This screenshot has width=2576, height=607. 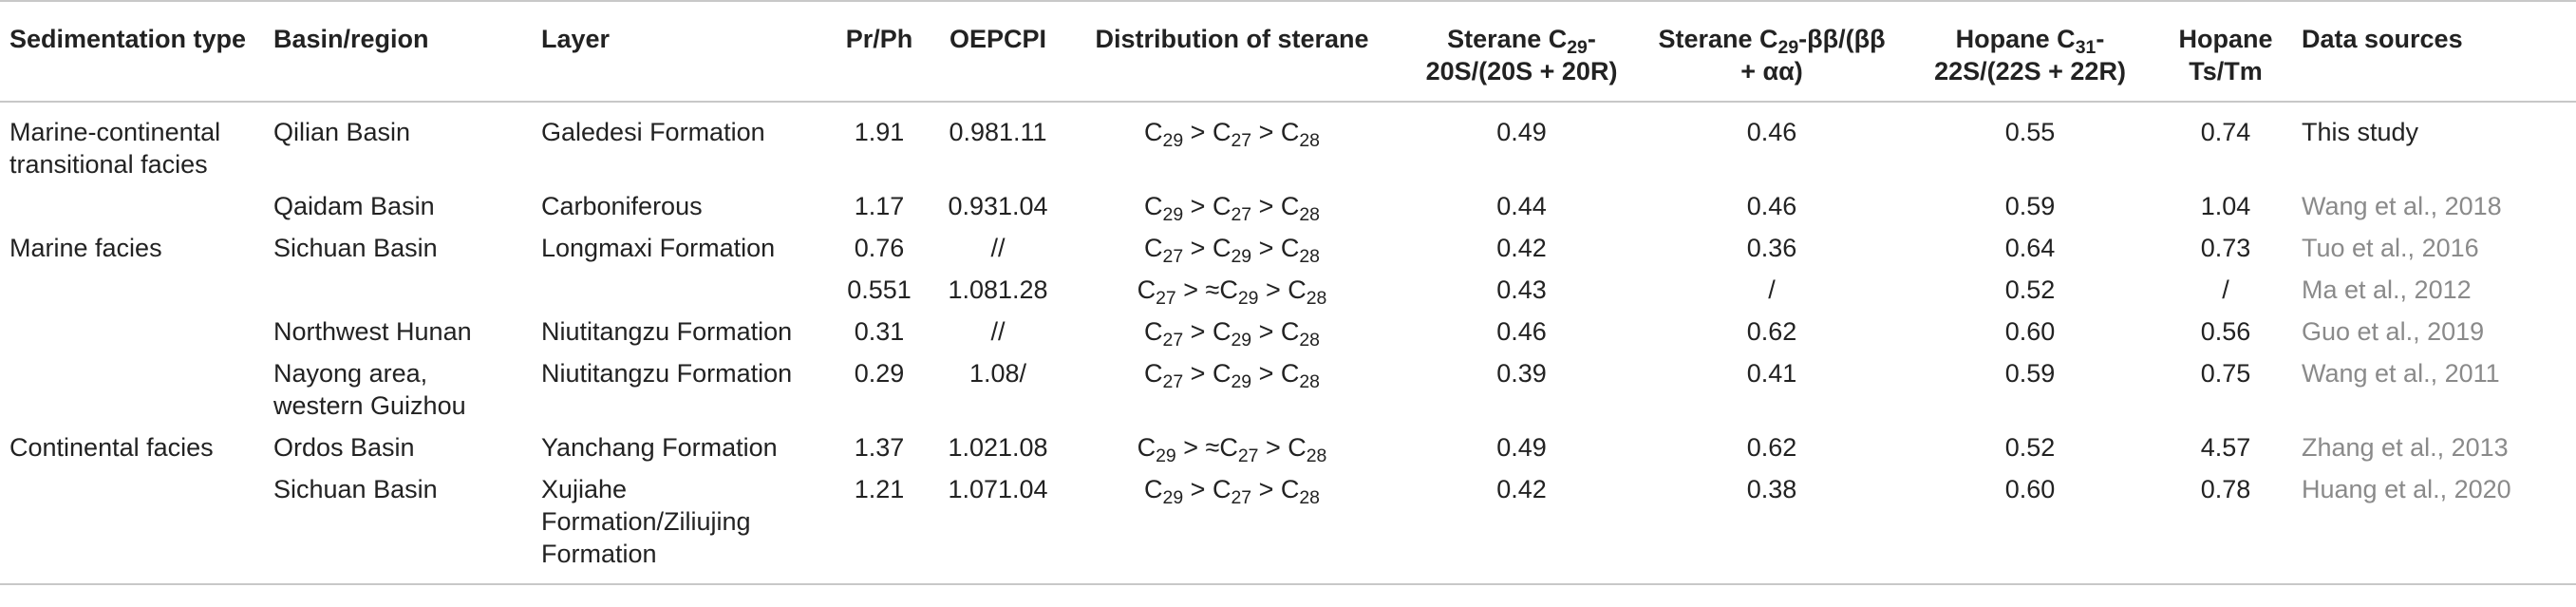 What do you see at coordinates (2225, 132) in the screenshot?
I see `cell-hopane-ts: 0.74` at bounding box center [2225, 132].